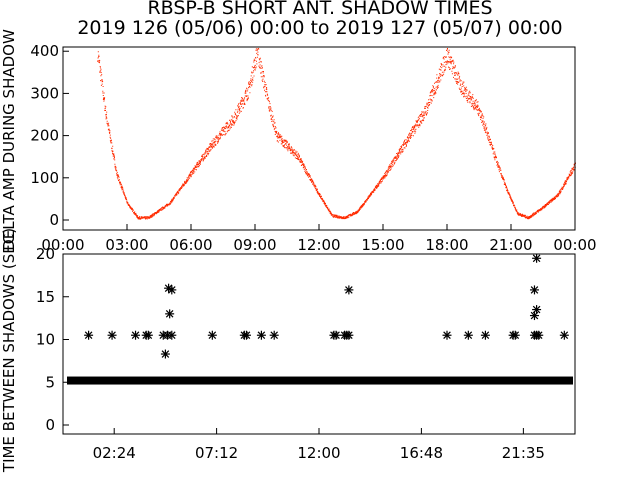  What do you see at coordinates (44, 93) in the screenshot?
I see `amp-y-tick-label: 300` at bounding box center [44, 93].